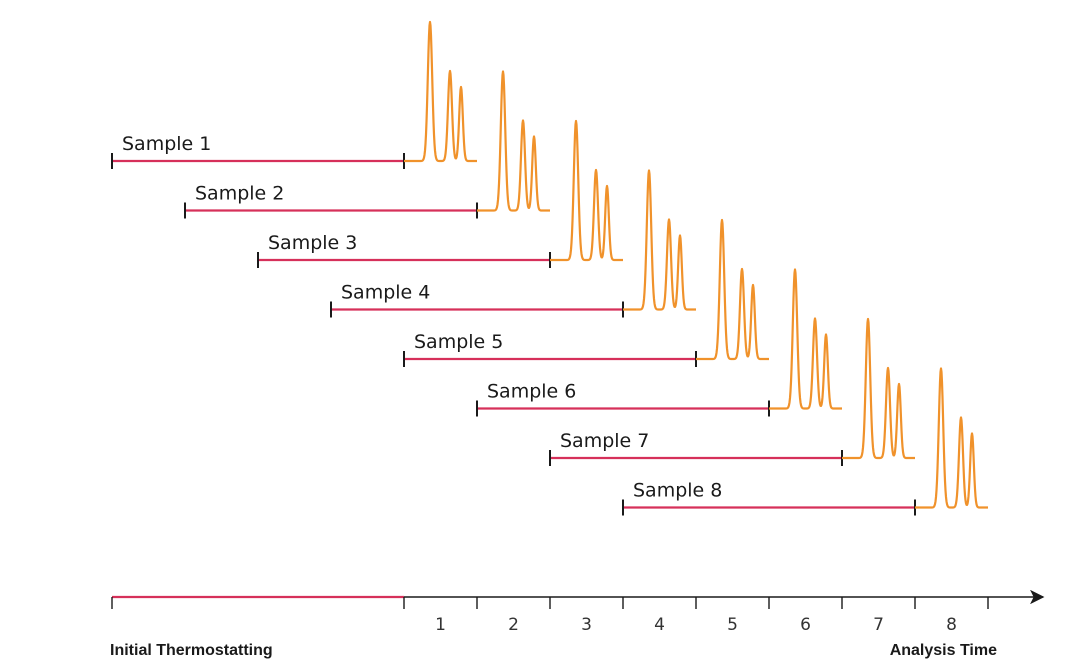  Describe the element at coordinates (732, 625) in the screenshot. I see `axis-tick-label: 5` at that location.